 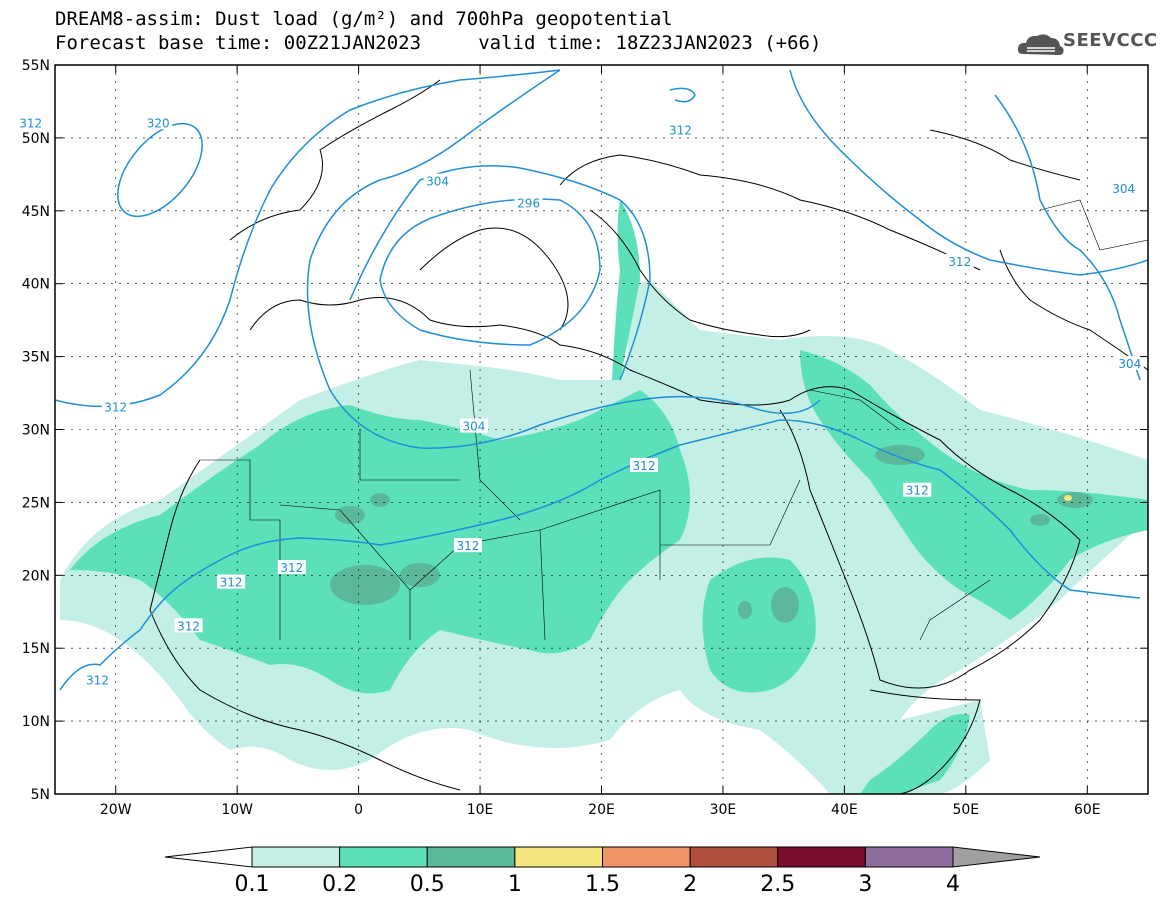 I want to click on colorbar-label: 0.1, so click(x=252, y=884).